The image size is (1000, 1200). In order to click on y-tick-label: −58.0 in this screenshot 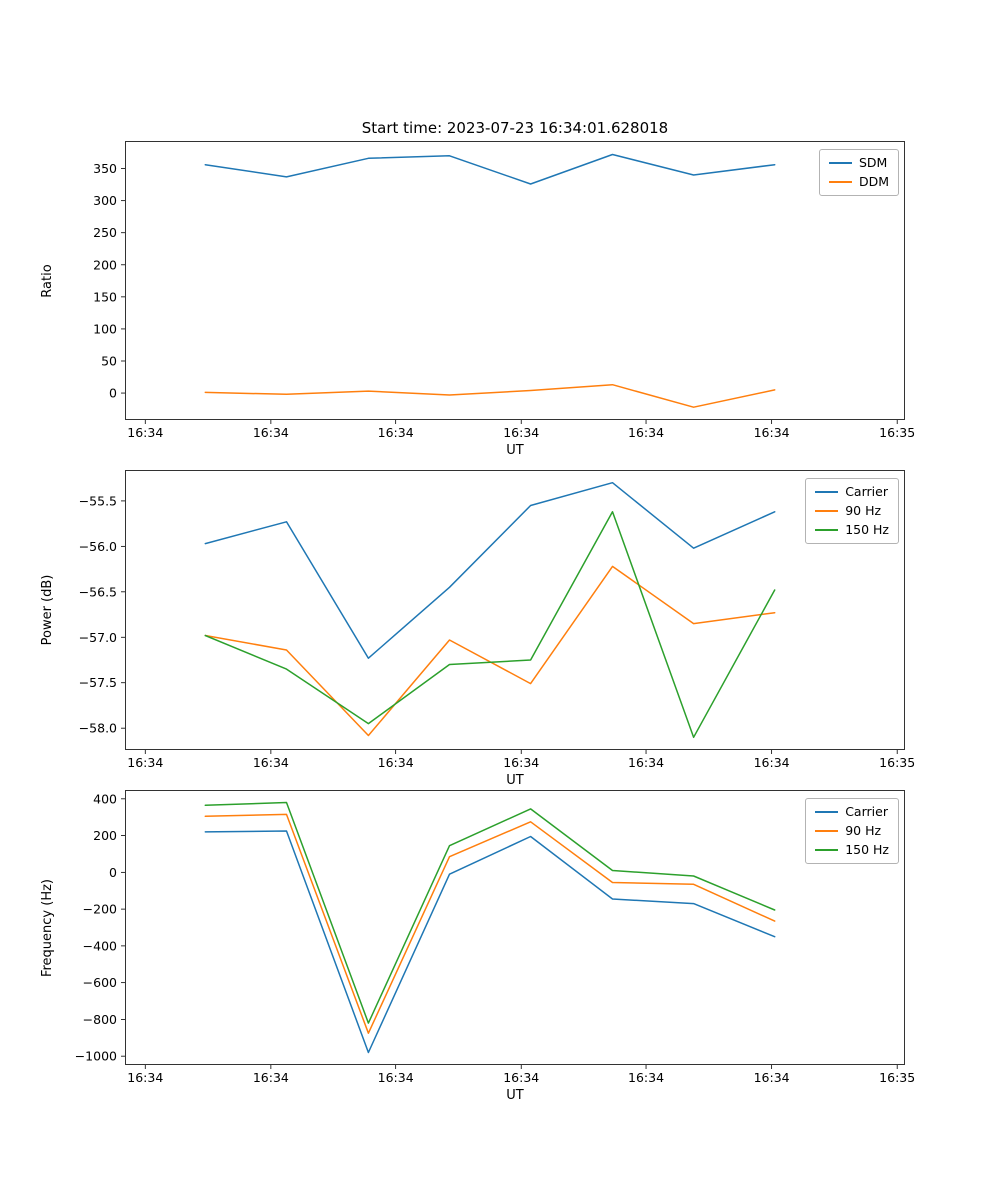, I will do `click(98, 728)`.